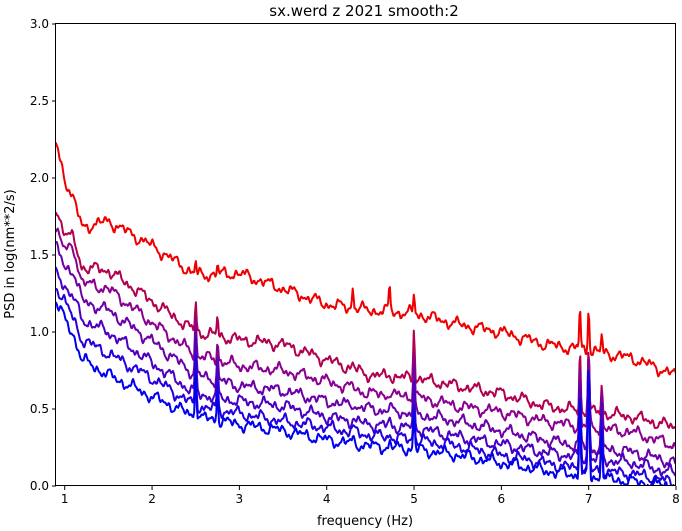 Image resolution: width=682 pixels, height=531 pixels. Describe the element at coordinates (65, 499) in the screenshot. I see `x-tick-label: 1` at that location.